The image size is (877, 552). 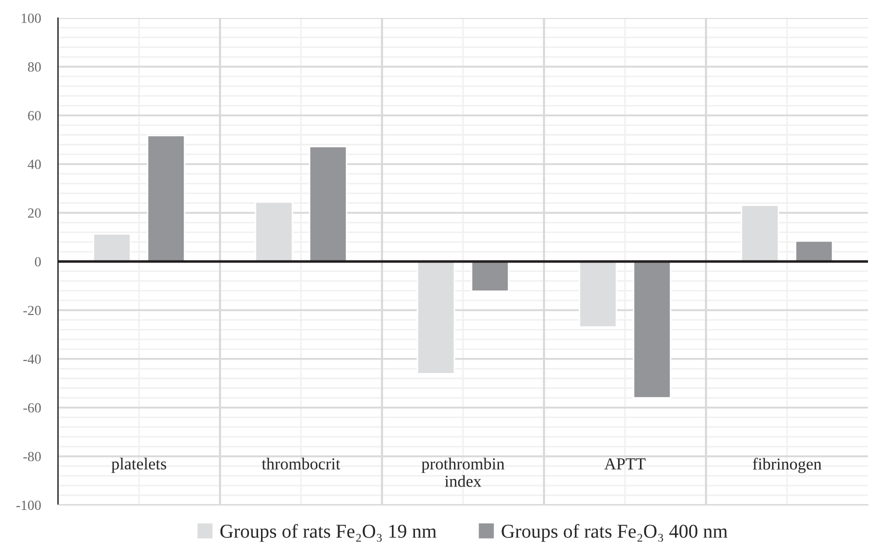 I want to click on y-tick-label: 20, so click(x=34, y=213).